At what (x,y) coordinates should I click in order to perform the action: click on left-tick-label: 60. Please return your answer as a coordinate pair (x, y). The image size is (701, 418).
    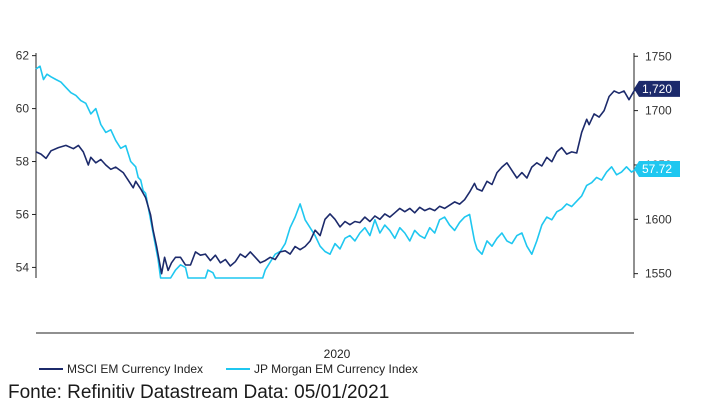
    Looking at the image, I should click on (23, 109).